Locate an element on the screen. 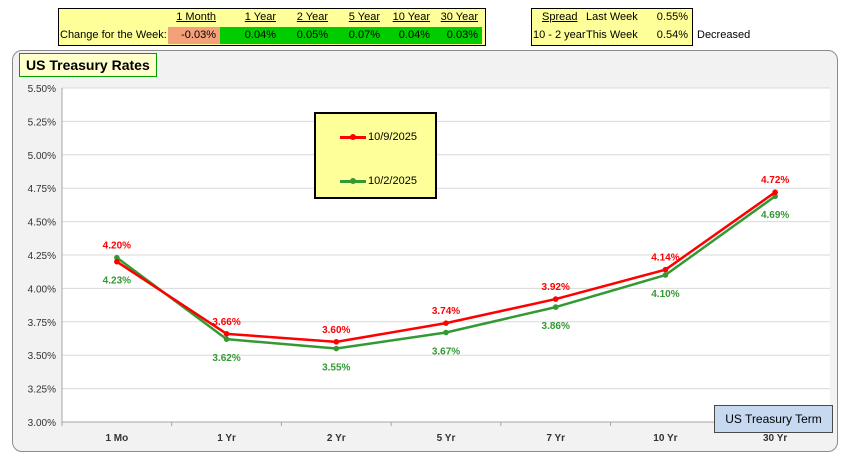  change-header-4: 10 Year is located at coordinates (411, 17).